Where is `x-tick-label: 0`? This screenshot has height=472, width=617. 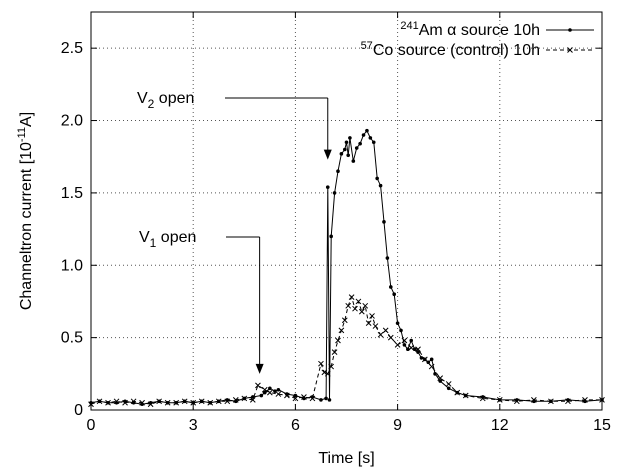 x-tick-label: 0 is located at coordinates (91, 425).